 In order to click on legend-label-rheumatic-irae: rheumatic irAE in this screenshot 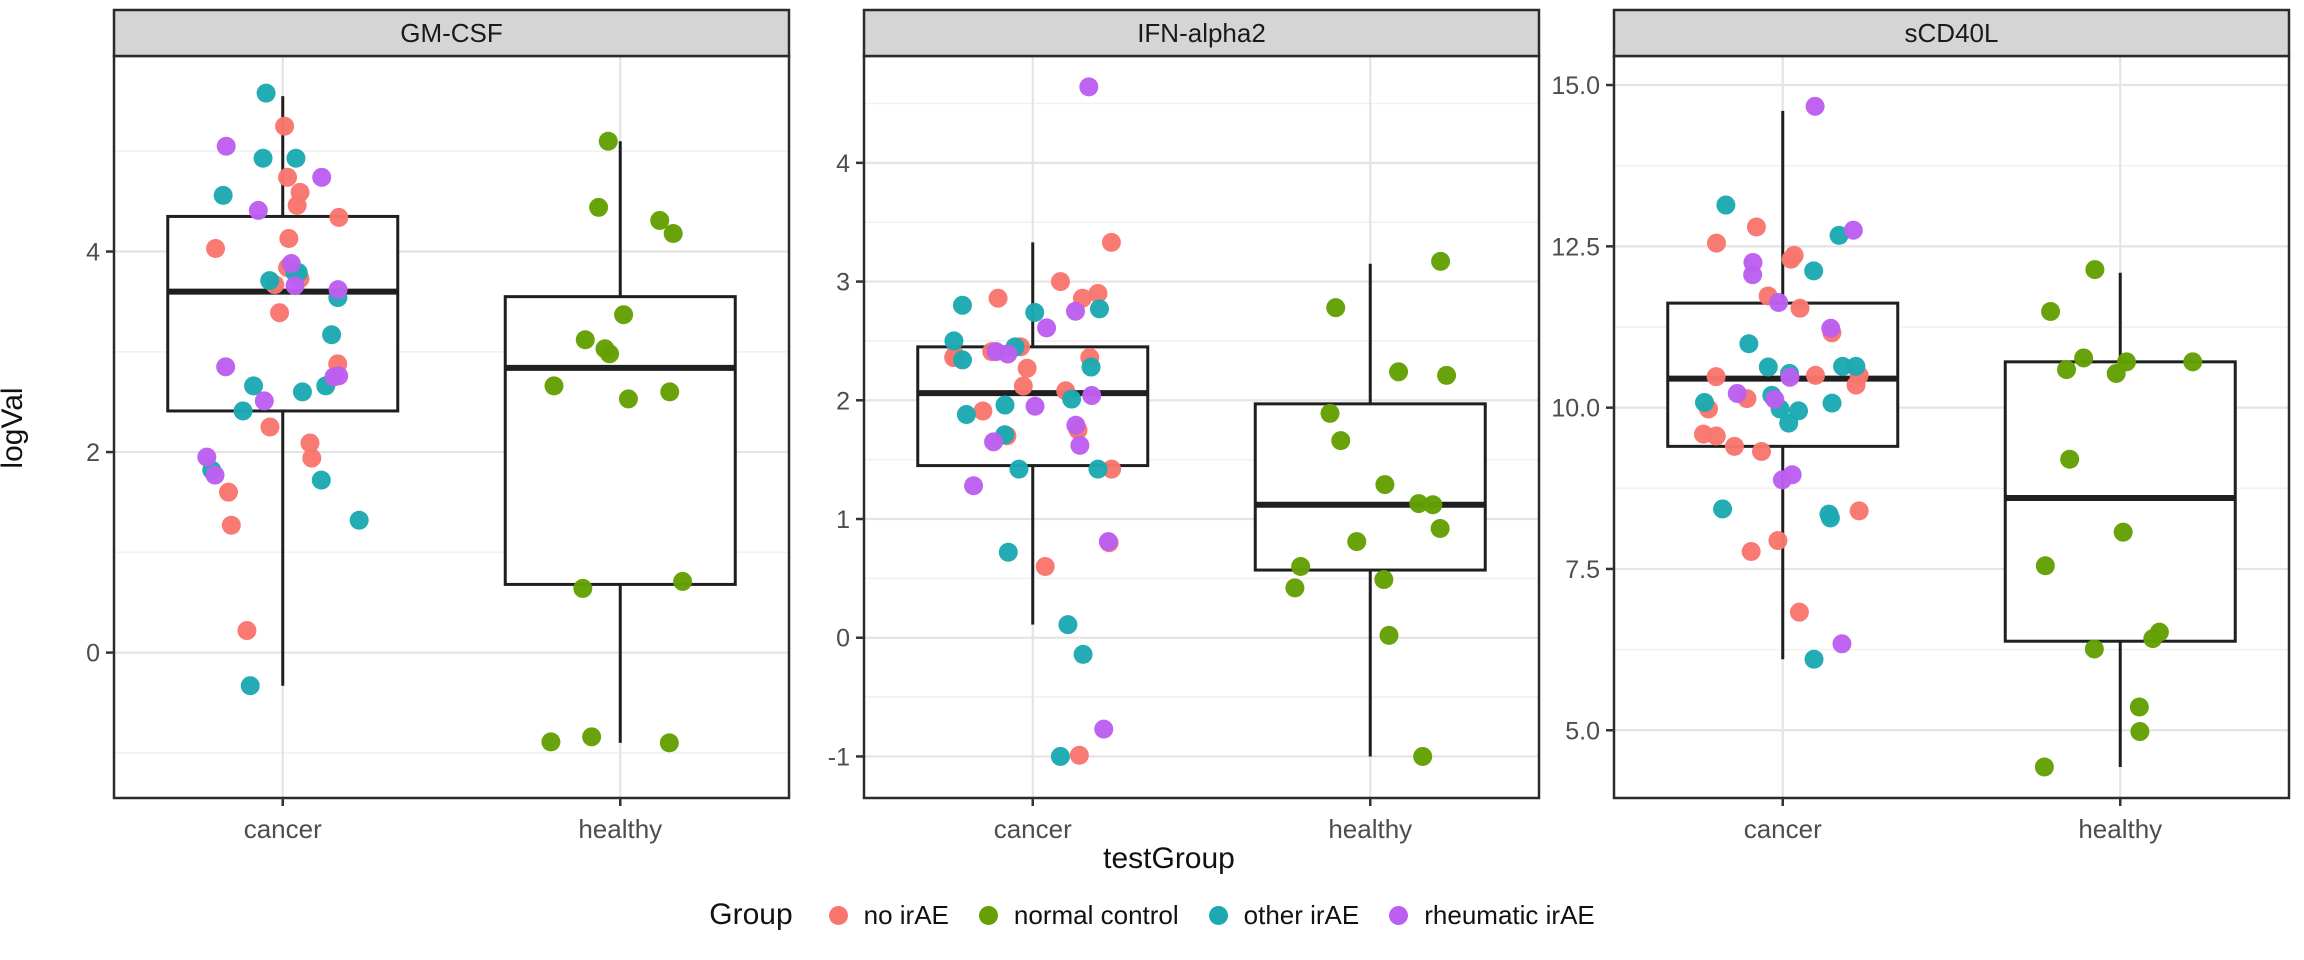, I will do `click(1509, 914)`.